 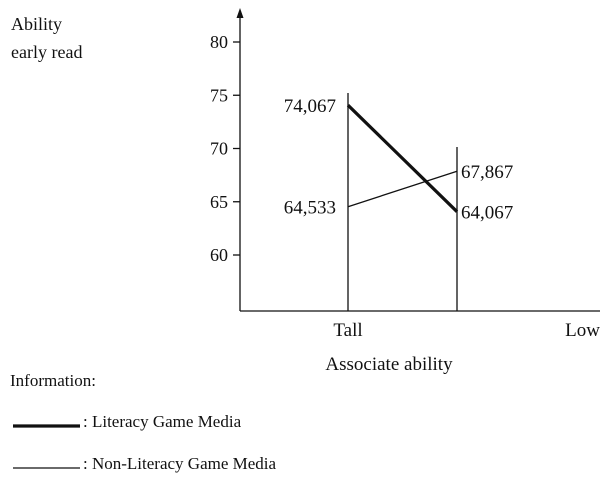 What do you see at coordinates (219, 42) in the screenshot?
I see `y-tick-label-80: 80` at bounding box center [219, 42].